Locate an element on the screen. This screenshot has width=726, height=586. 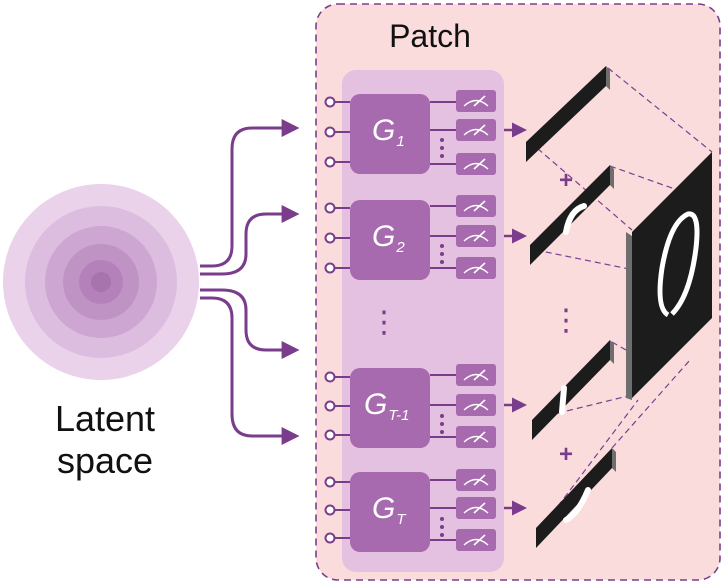
latent-space-label: Latent space is located at coordinates (105, 440).